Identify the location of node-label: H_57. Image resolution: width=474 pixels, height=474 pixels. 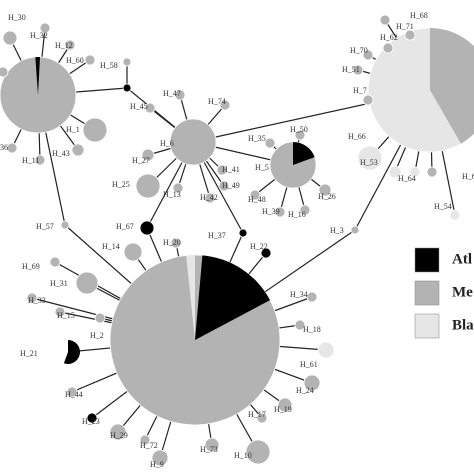
(45, 226).